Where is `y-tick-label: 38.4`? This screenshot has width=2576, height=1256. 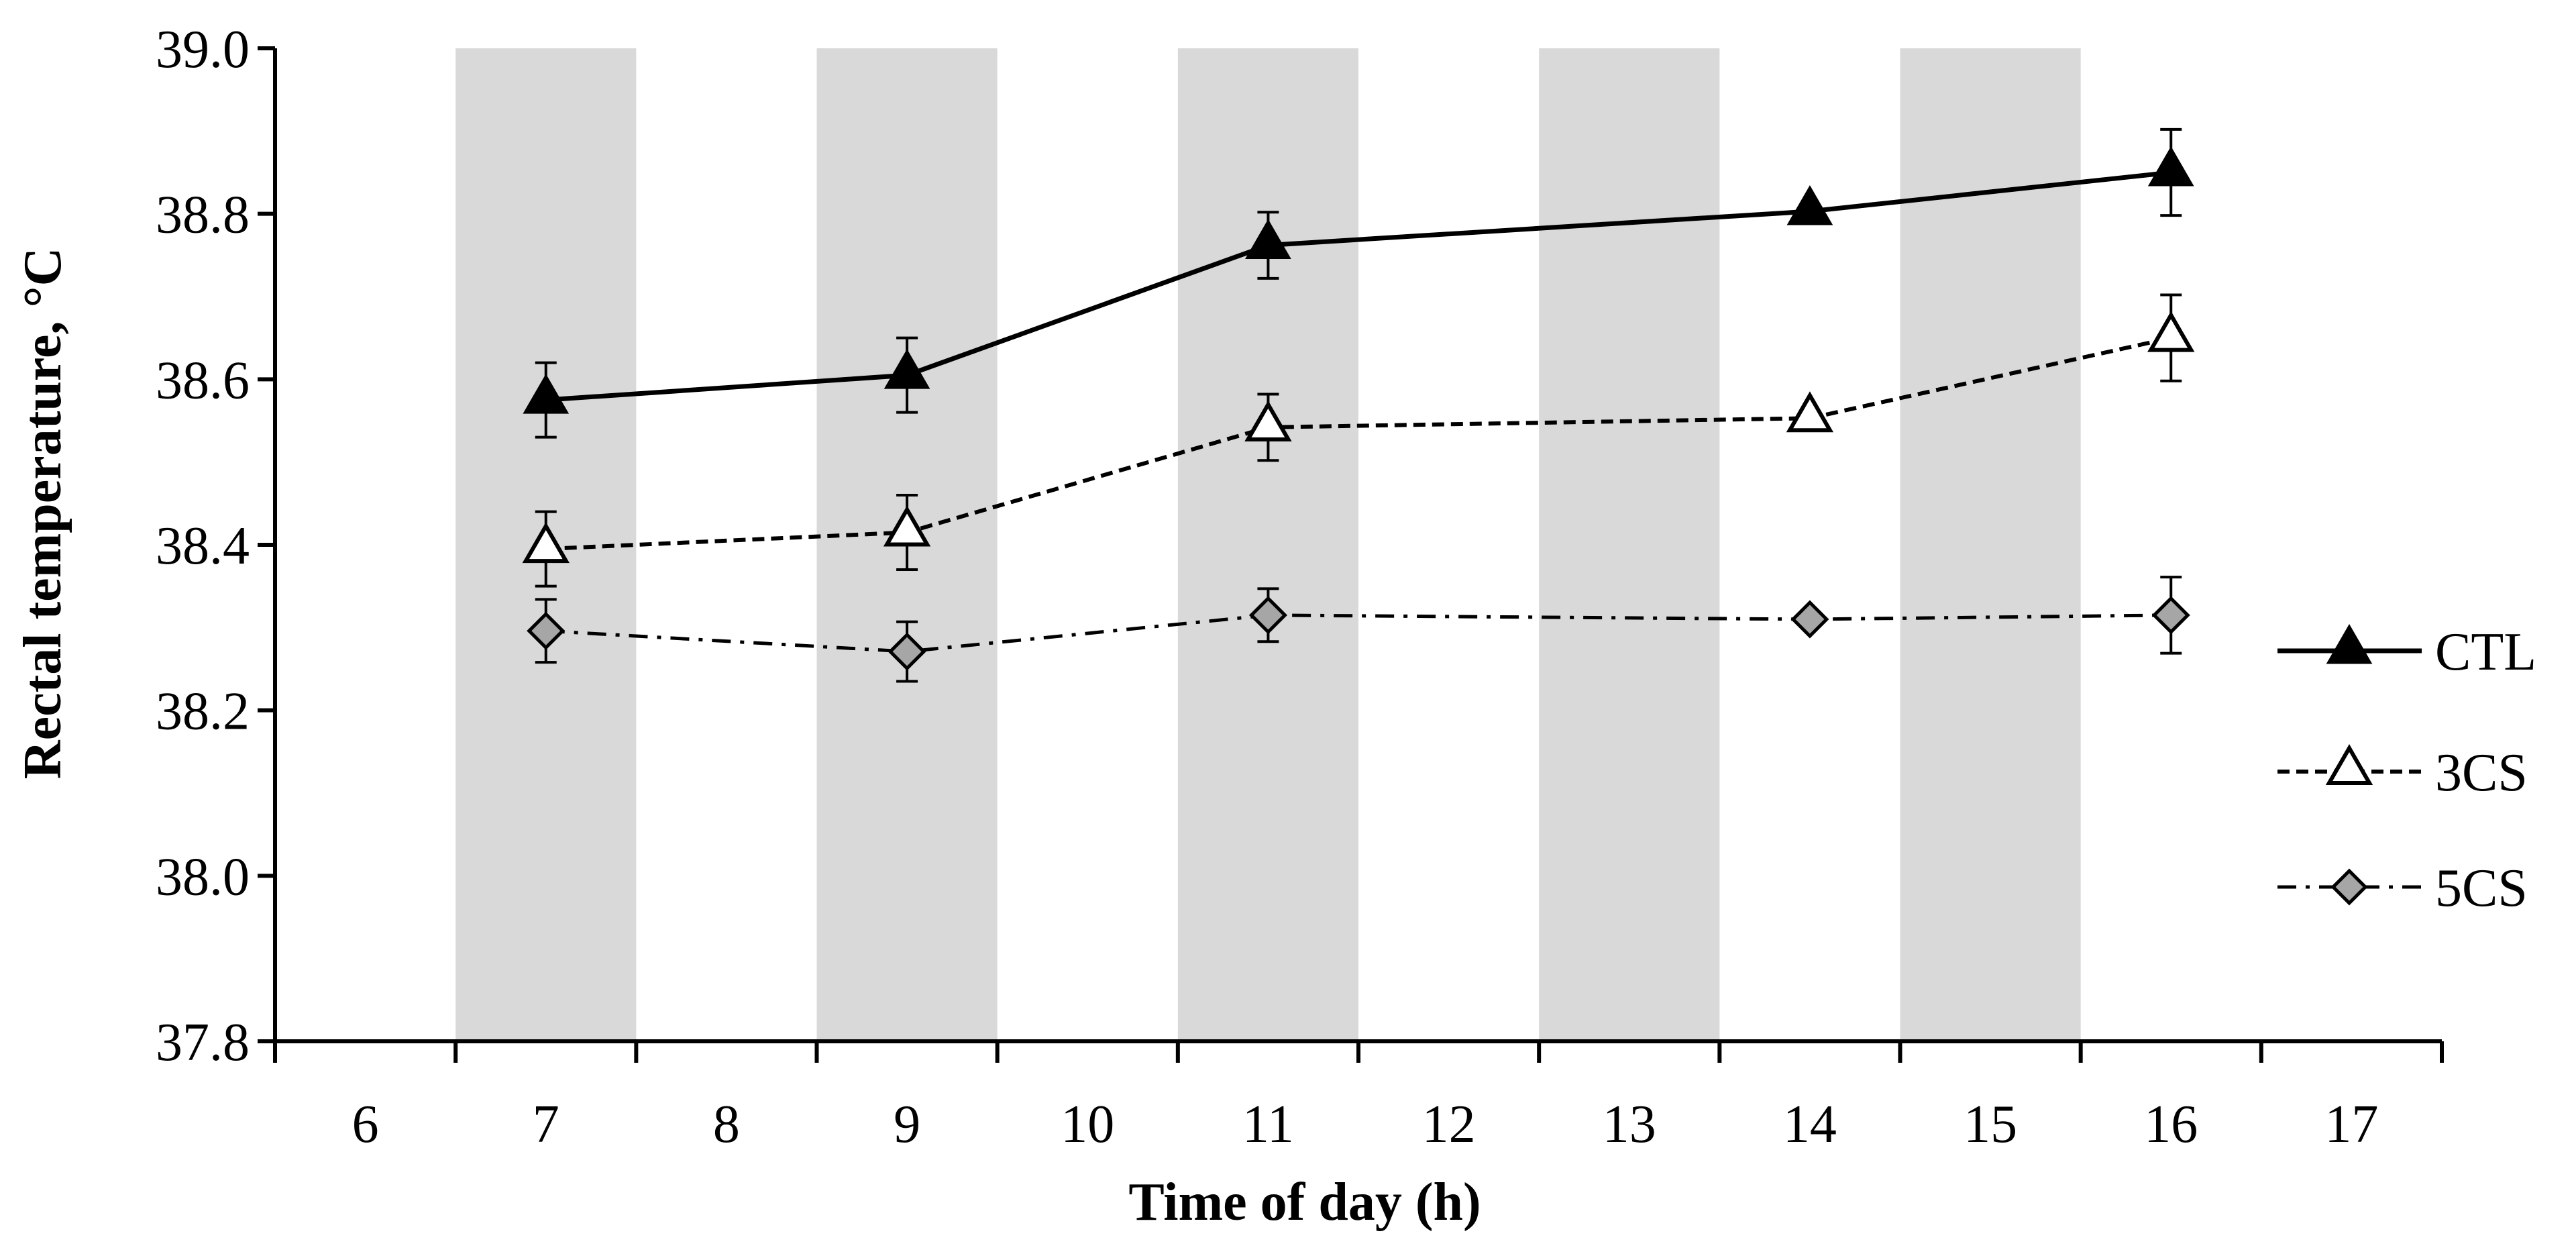
y-tick-label: 38.4 is located at coordinates (203, 546).